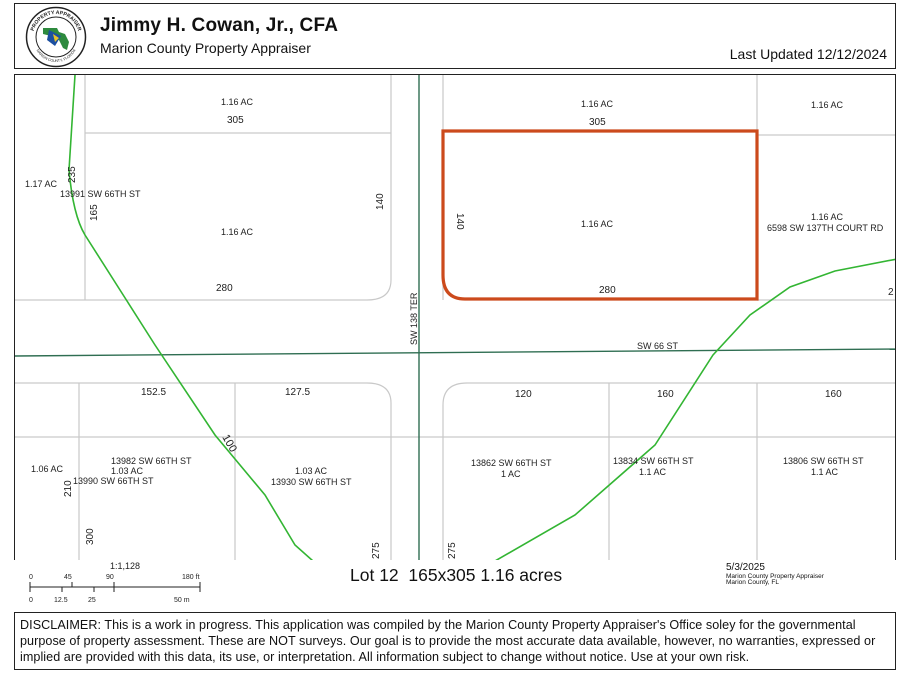 The width and height of the screenshot is (900, 682). What do you see at coordinates (607, 290) in the screenshot?
I see `dim-lot-bottom: 280` at bounding box center [607, 290].